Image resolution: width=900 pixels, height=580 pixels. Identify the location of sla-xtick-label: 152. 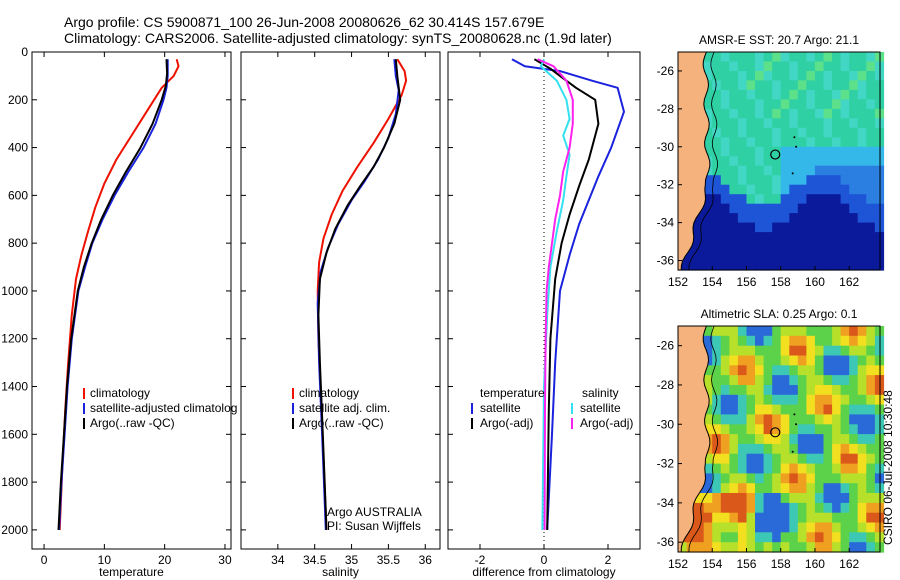
(678, 564).